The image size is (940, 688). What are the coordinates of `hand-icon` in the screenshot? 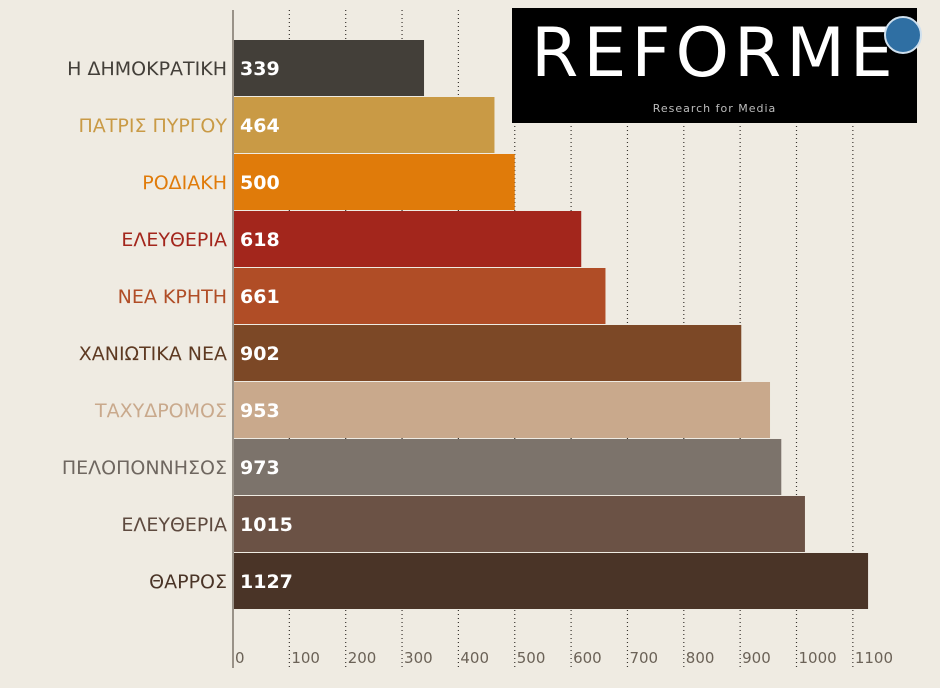 It's located at (903, 35).